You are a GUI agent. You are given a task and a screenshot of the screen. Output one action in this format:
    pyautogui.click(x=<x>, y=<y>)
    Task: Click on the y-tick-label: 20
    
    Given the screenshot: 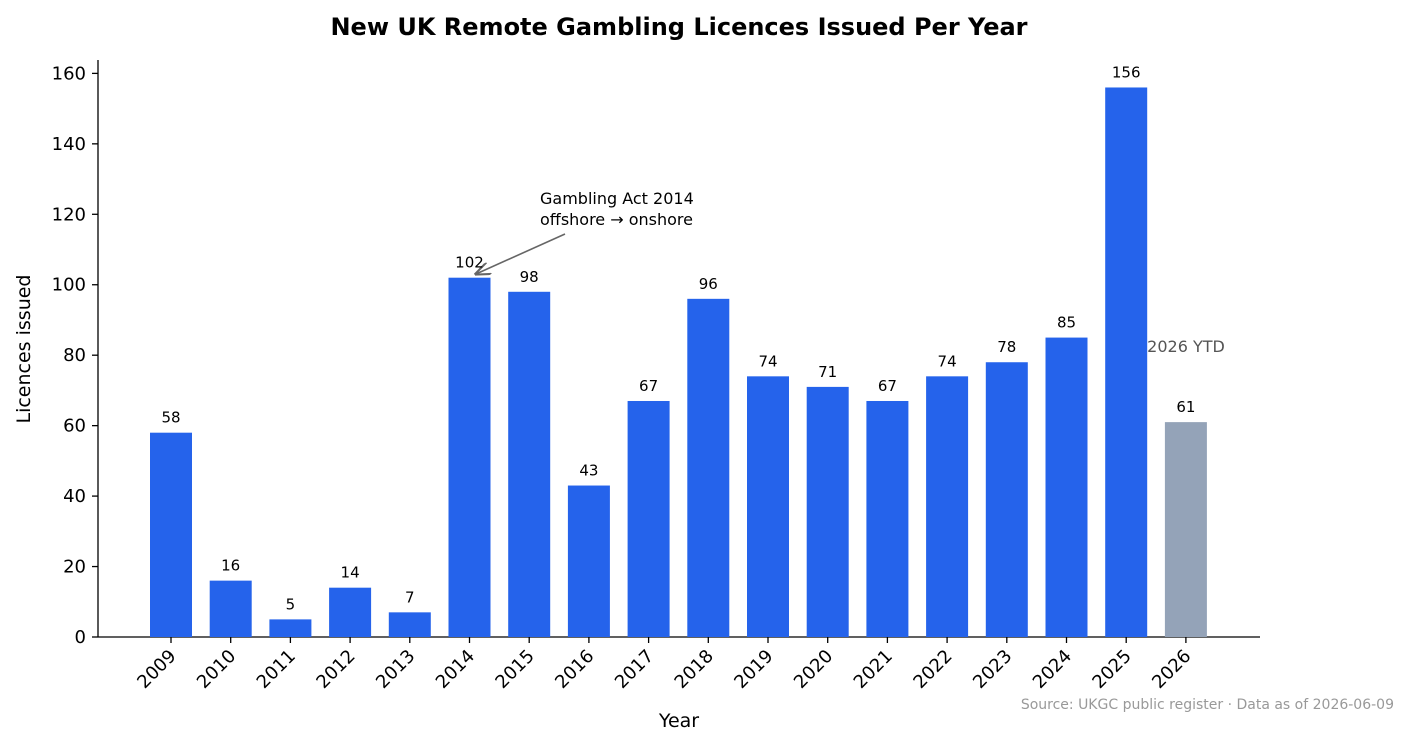 What is the action you would take?
    pyautogui.click(x=74, y=567)
    